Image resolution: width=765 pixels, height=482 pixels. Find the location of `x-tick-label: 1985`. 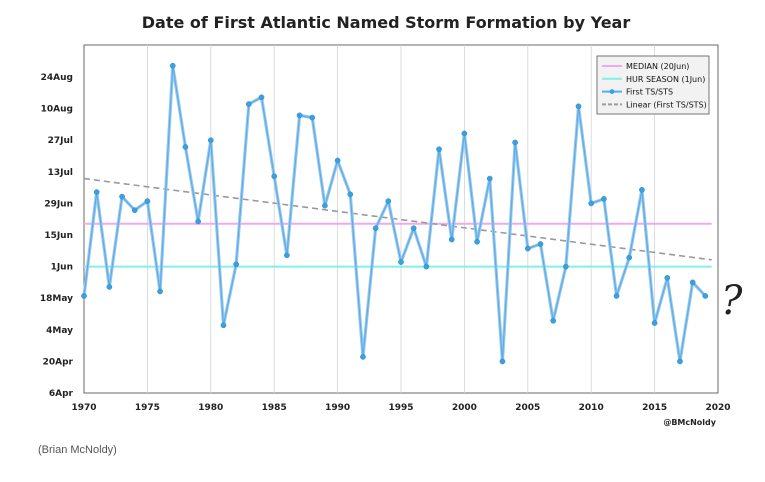

x-tick-label: 1985 is located at coordinates (274, 408).